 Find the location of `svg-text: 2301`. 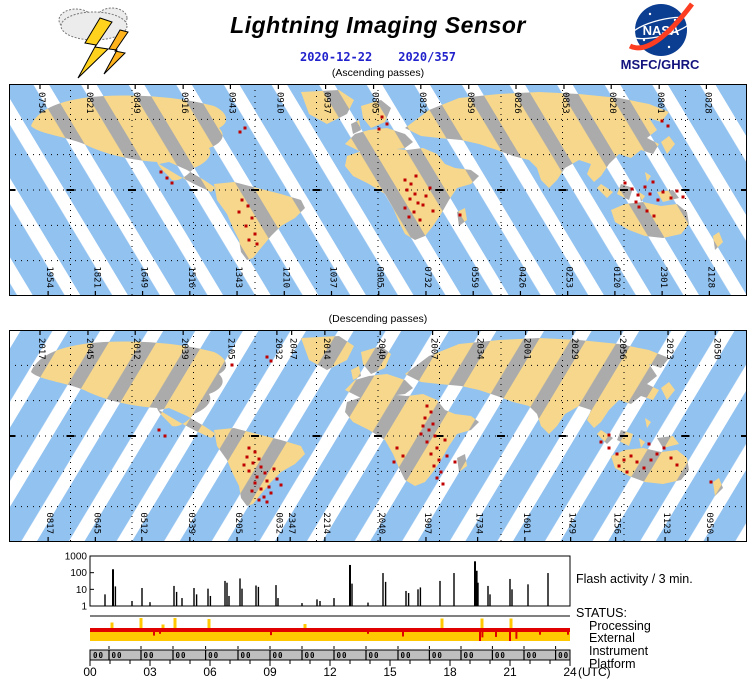

svg-text: 2301 is located at coordinates (663, 277).